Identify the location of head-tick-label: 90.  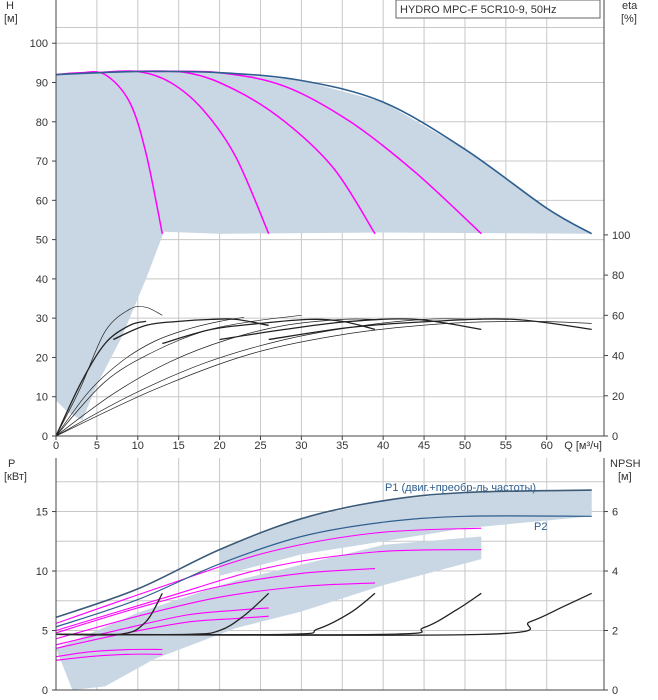
(42, 83).